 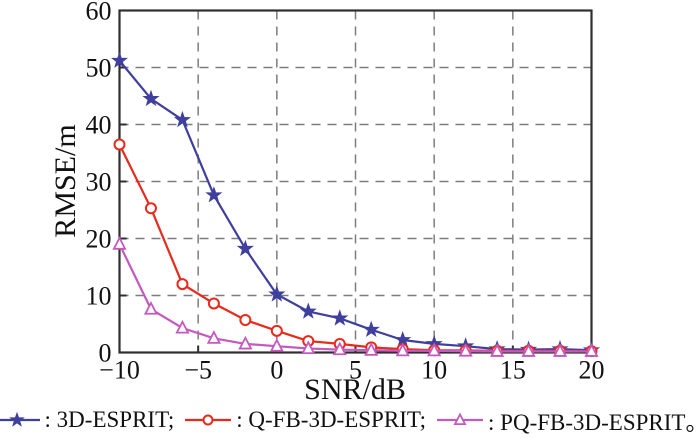 I want to click on y-axis-label: RMSE/m, so click(x=65, y=181).